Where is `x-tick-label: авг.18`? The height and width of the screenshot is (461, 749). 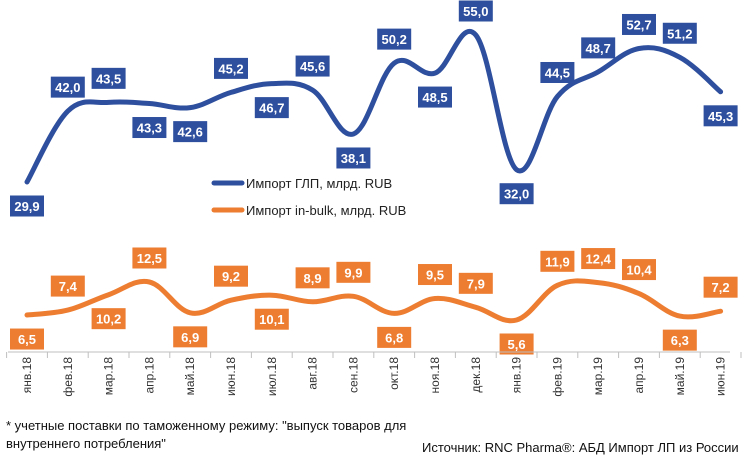
x-tick-label: авг.18 is located at coordinates (313, 373).